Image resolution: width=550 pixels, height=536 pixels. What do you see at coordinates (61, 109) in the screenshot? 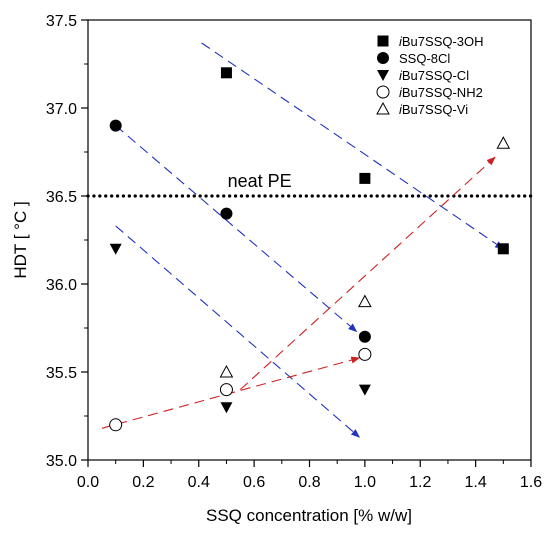
I see `y-tick-label-4: 37.0` at bounding box center [61, 109].